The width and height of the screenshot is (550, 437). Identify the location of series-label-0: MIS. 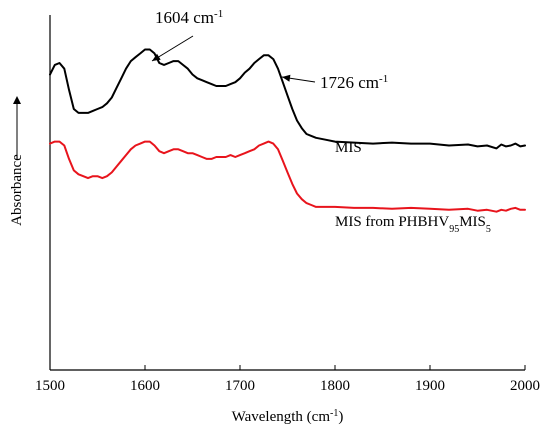
(348, 148).